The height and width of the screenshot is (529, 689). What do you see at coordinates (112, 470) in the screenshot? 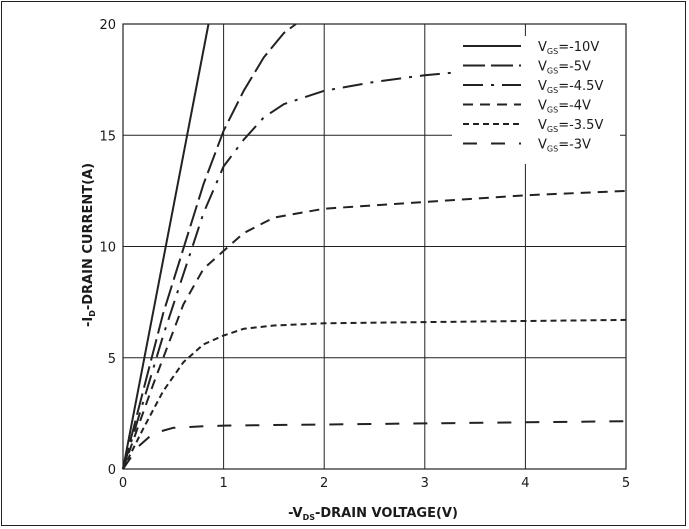
I see `y-tick-label: 0` at bounding box center [112, 470].